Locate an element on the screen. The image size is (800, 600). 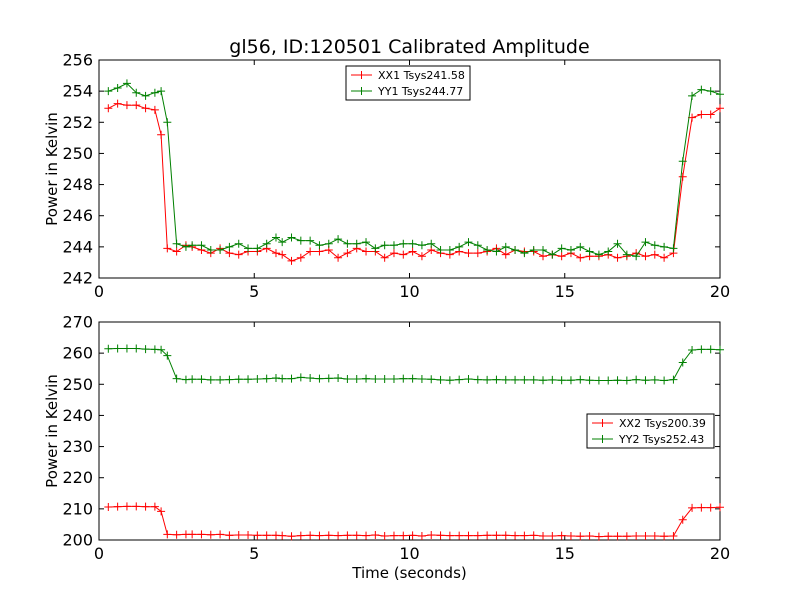
x-tick-label: 20 is located at coordinates (720, 291).